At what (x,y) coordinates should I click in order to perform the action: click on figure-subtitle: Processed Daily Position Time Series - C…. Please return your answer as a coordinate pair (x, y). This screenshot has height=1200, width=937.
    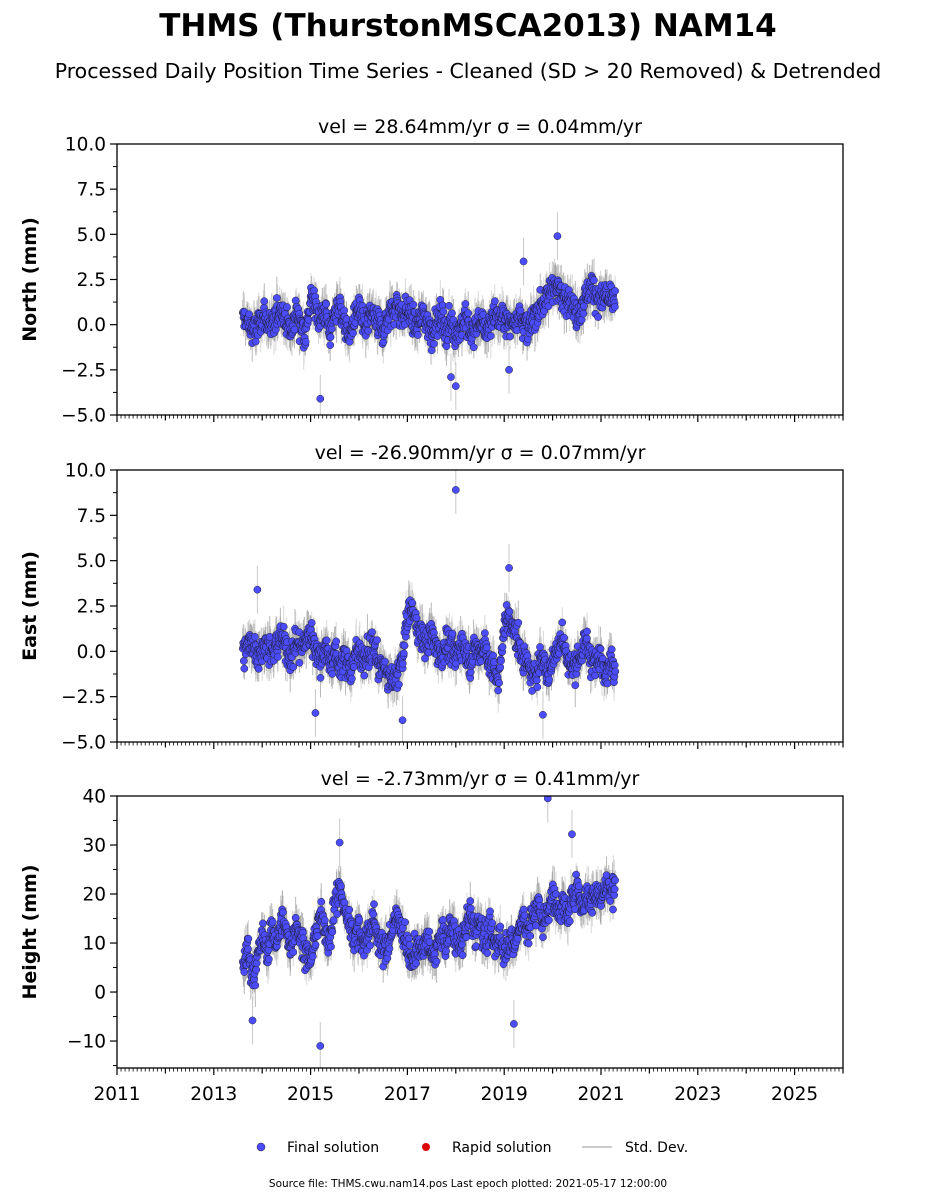
    Looking at the image, I should click on (468, 71).